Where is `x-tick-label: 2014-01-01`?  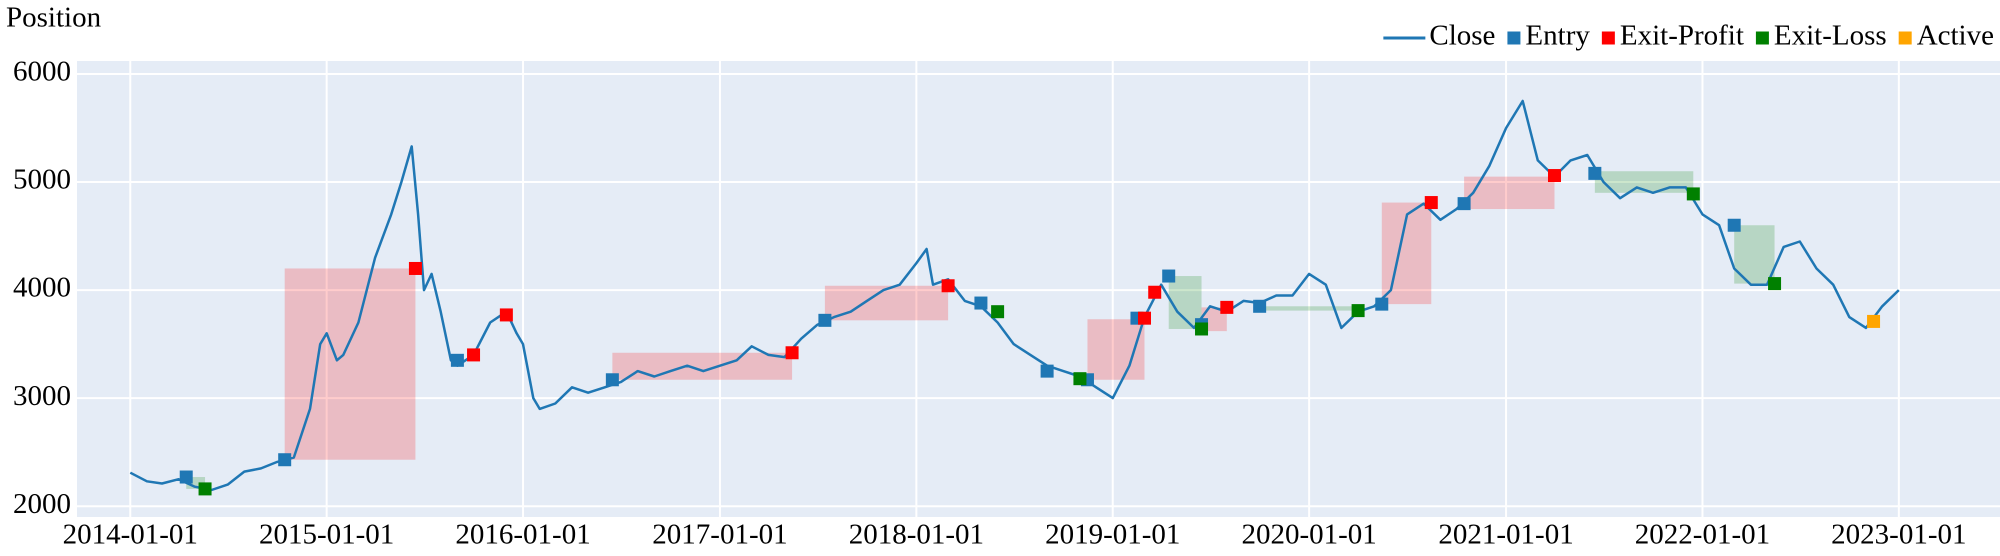
x-tick-label: 2014-01-01 is located at coordinates (130, 535).